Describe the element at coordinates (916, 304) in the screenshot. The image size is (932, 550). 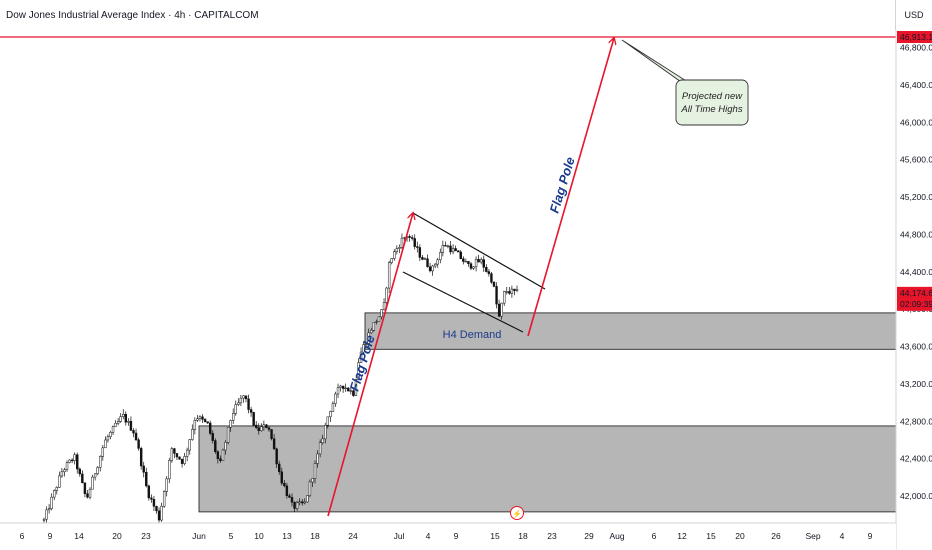
I see `bar-countdown-label: 02:09:39` at that location.